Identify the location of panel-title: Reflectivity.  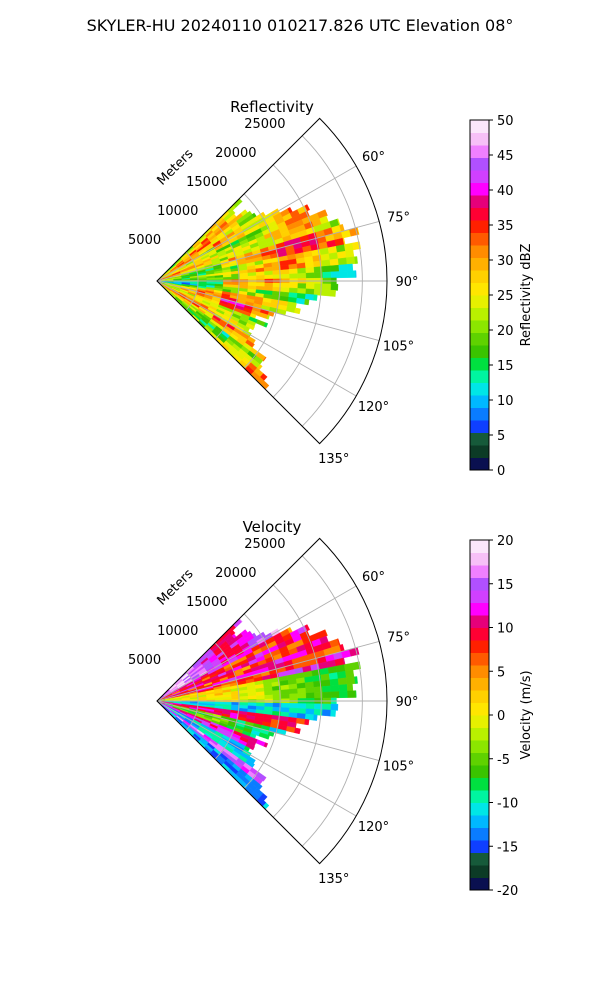
(272, 107).